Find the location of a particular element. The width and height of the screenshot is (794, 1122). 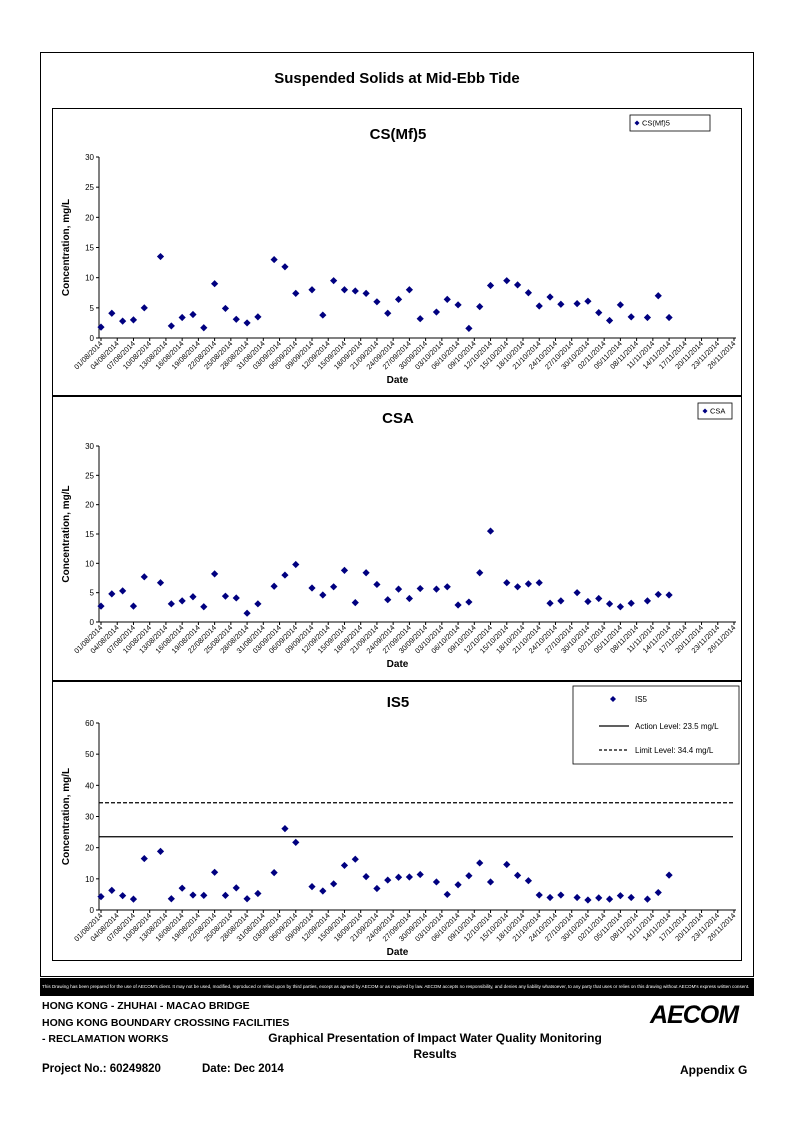

legend-reference-label: Action Level: 23.5 mg/L is located at coordinates (677, 726).